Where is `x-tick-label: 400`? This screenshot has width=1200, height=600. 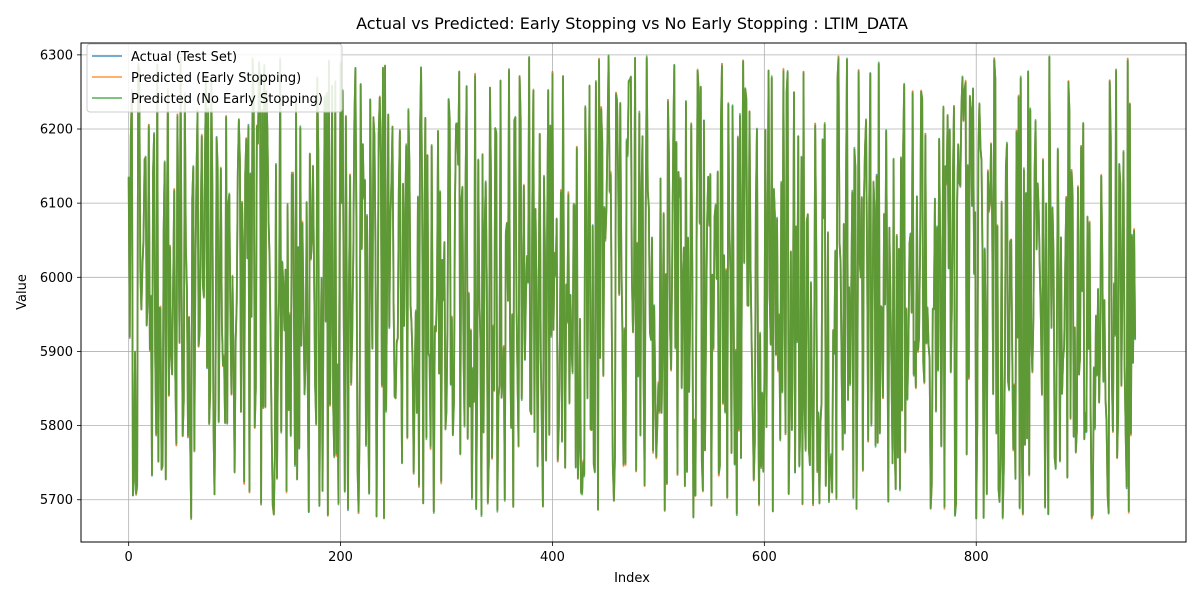
x-tick-label: 400 is located at coordinates (552, 557).